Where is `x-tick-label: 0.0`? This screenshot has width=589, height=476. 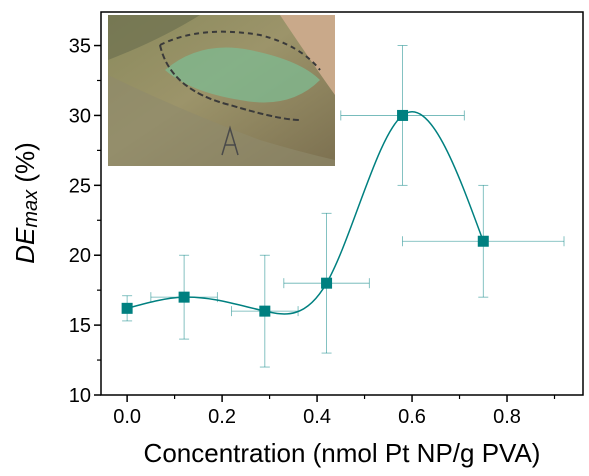 x-tick-label: 0.0 is located at coordinates (127, 417).